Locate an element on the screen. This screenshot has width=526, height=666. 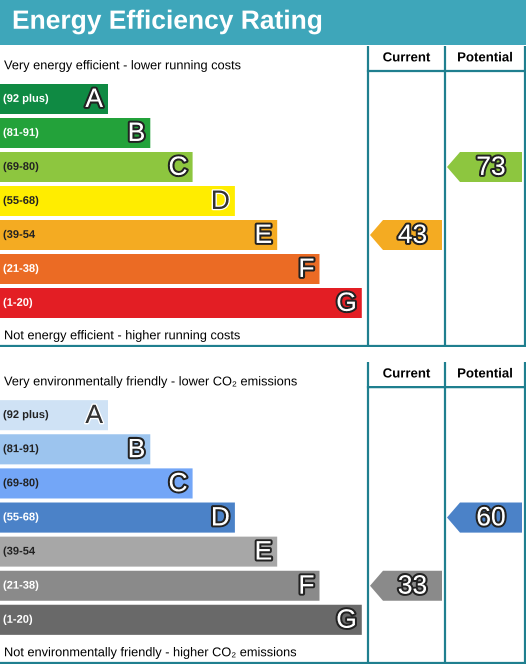
text: Energy Efficiency Rating is located at coordinates (168, 22).